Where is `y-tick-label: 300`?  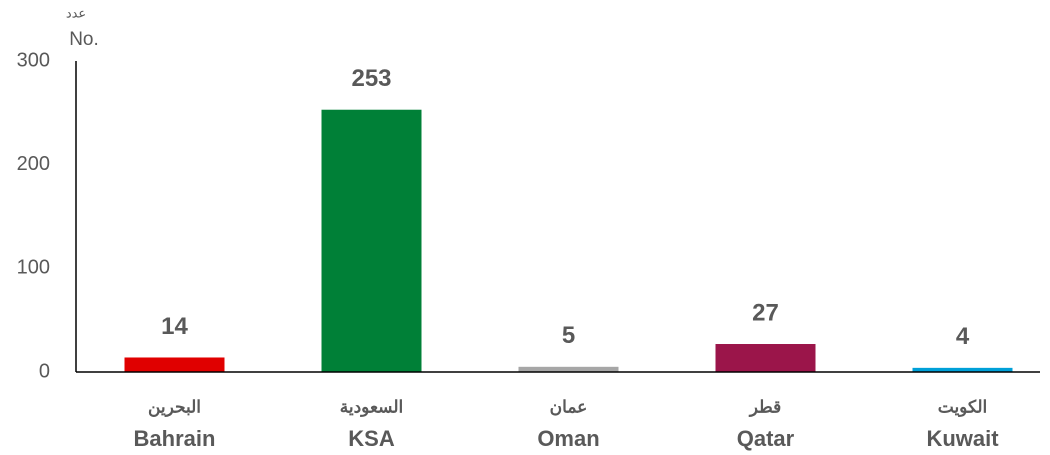
y-tick-label: 300 is located at coordinates (33, 60).